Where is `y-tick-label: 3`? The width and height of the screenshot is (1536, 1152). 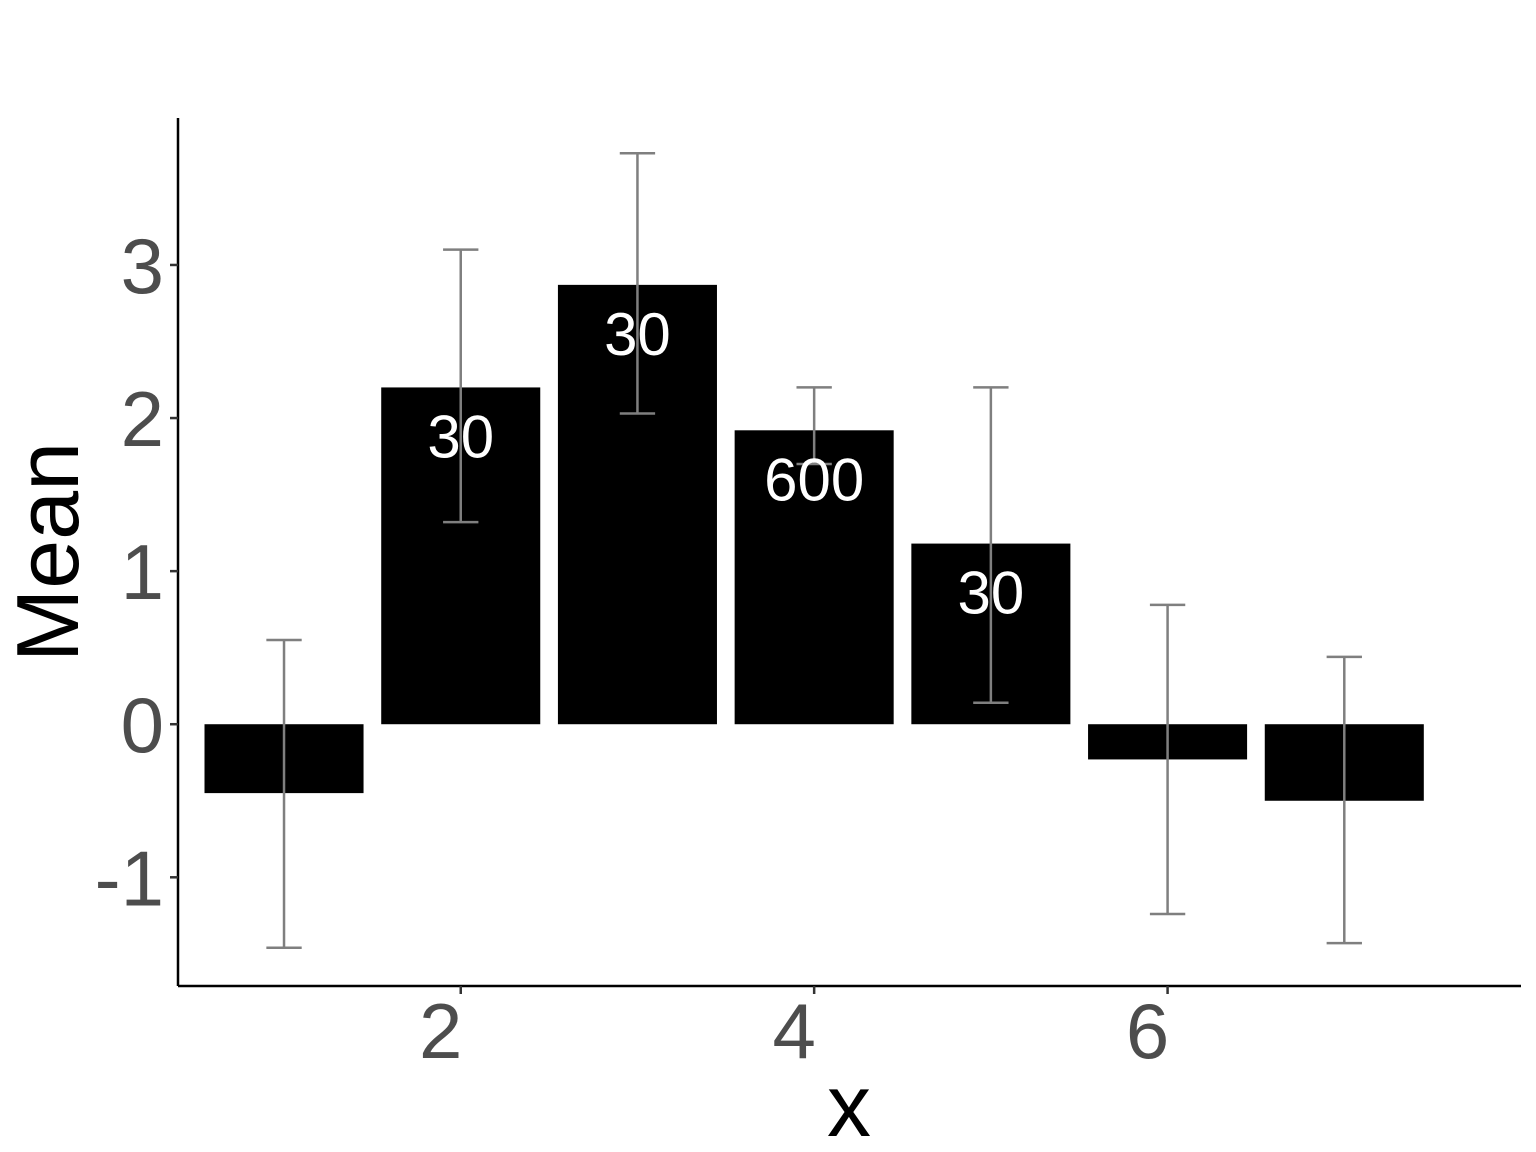 y-tick-label: 3 is located at coordinates (142, 266).